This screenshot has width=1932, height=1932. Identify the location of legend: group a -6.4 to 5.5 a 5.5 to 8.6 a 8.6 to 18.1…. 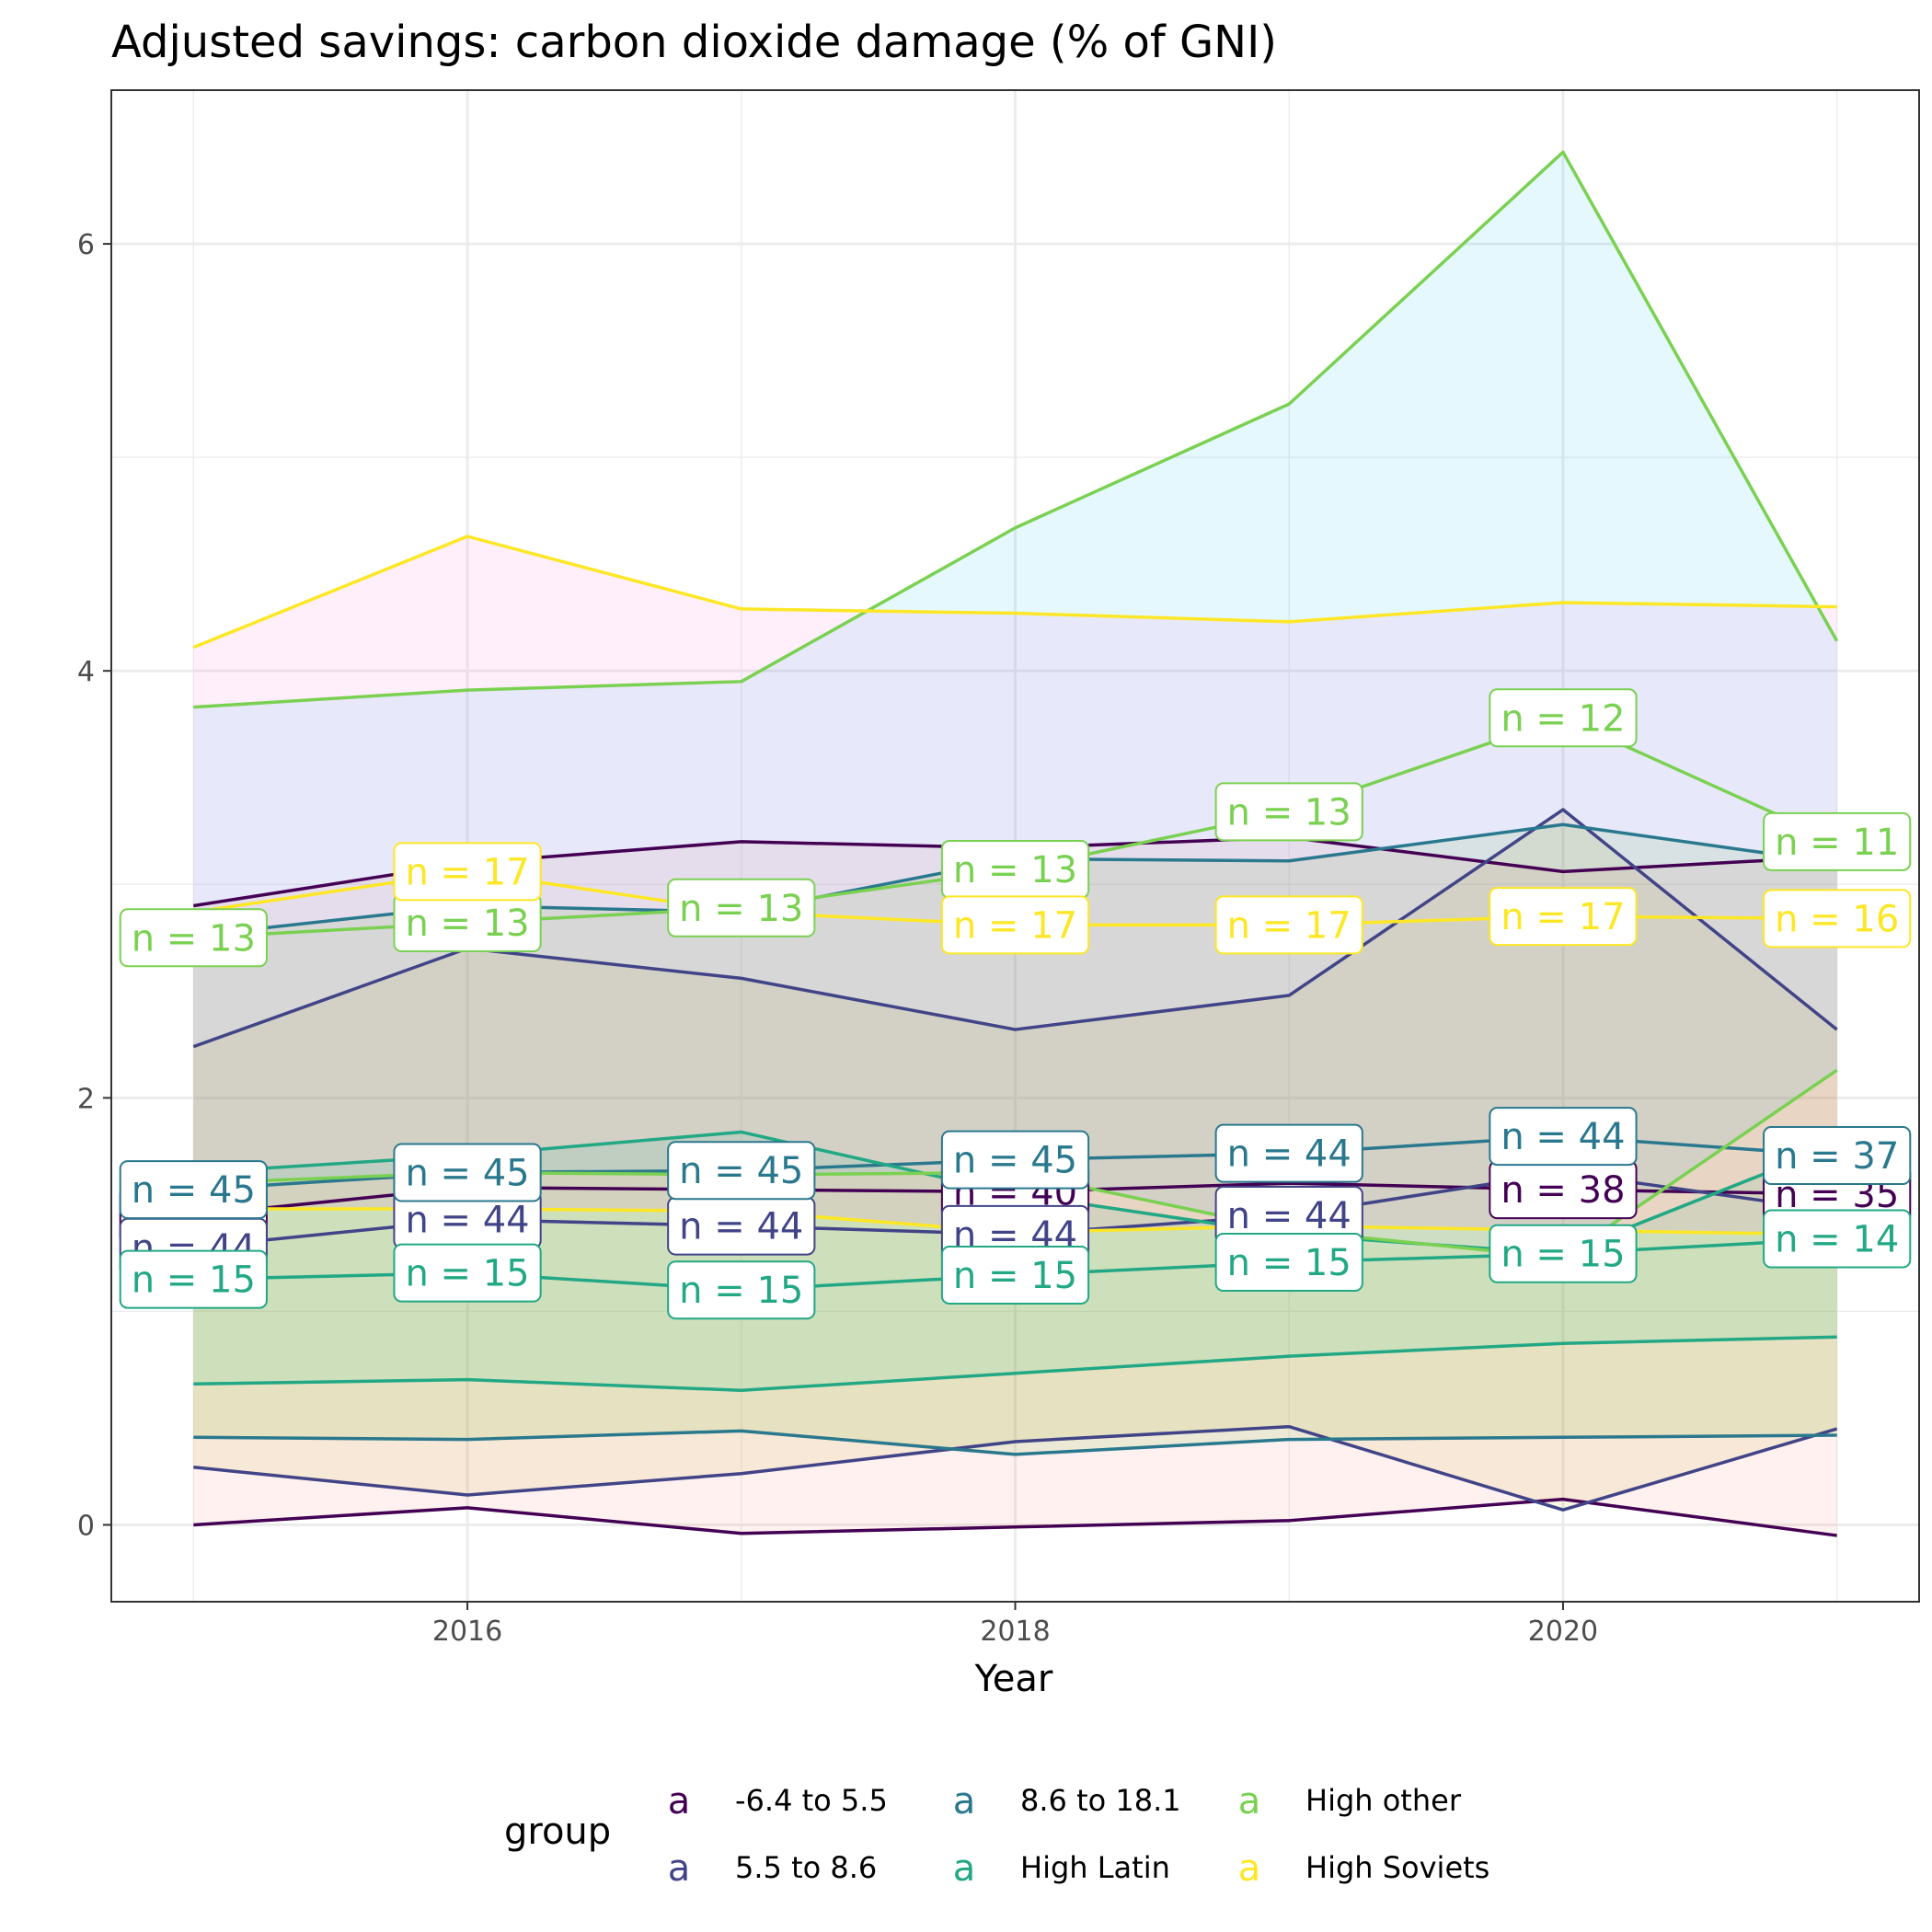
(997, 1835).